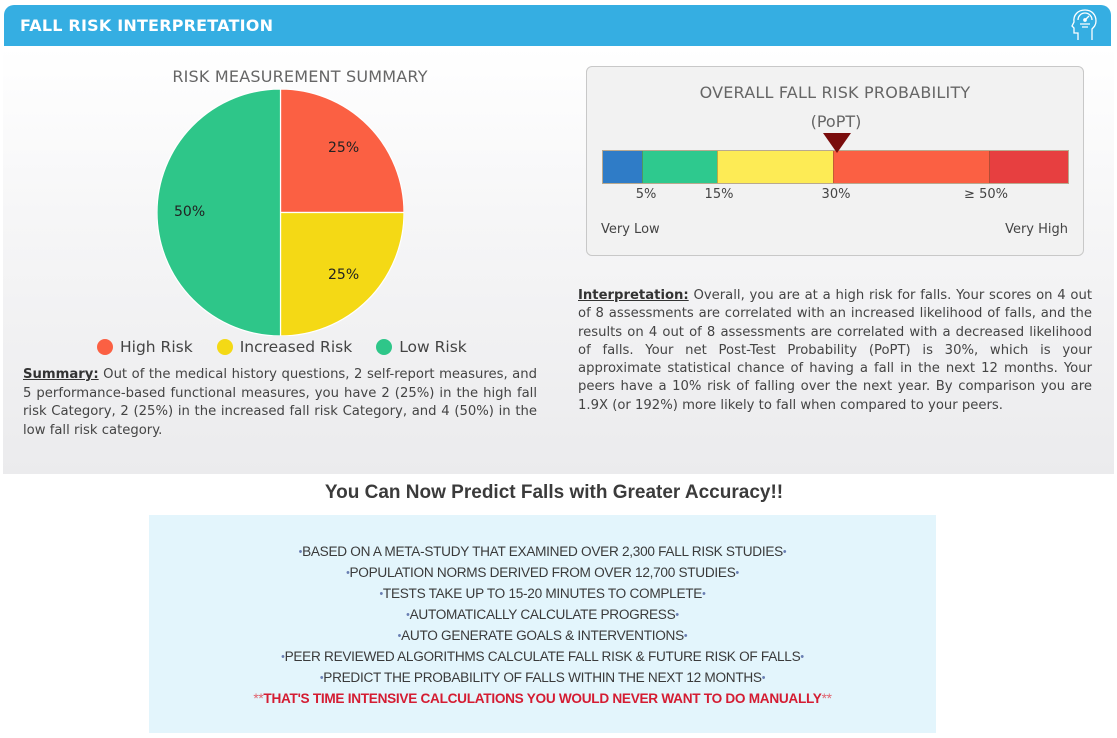 This screenshot has width=1117, height=738. Describe the element at coordinates (344, 148) in the screenshot. I see `pie-label-high-risk: 25%` at that location.